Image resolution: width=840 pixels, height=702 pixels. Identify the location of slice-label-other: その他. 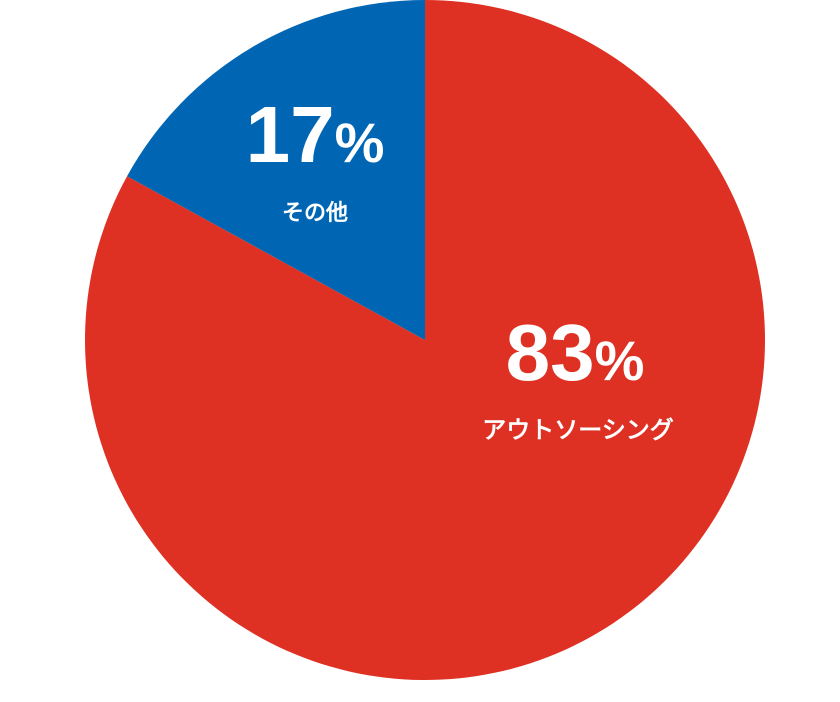
(315, 212).